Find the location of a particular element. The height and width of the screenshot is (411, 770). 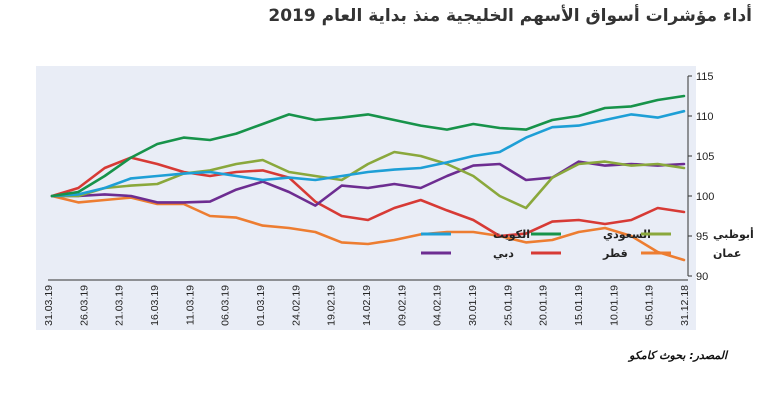

legend-label: قطر is located at coordinates (615, 254).